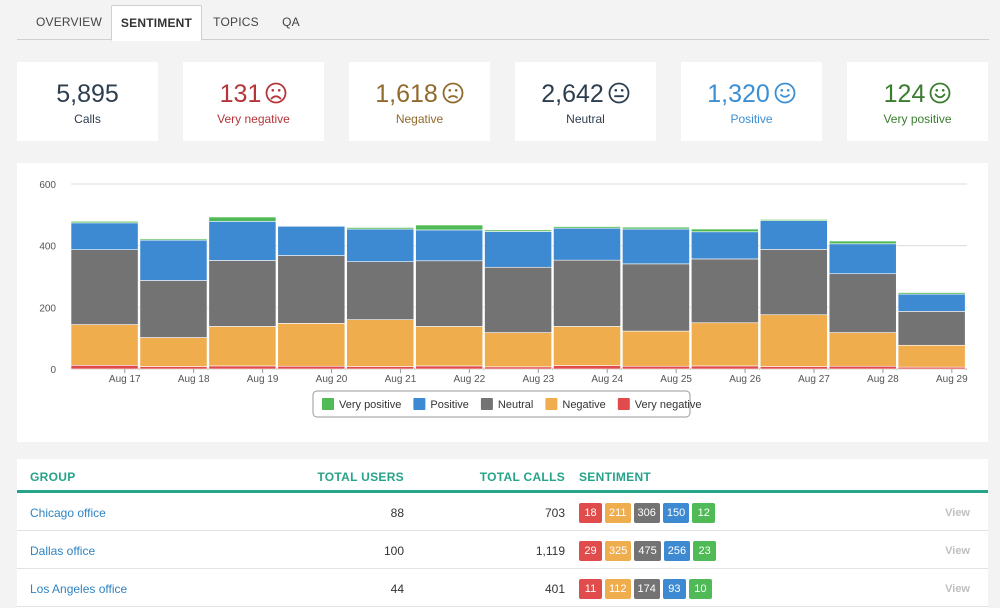 The image size is (1000, 608). I want to click on x-tick-label: Aug 28, so click(883, 379).